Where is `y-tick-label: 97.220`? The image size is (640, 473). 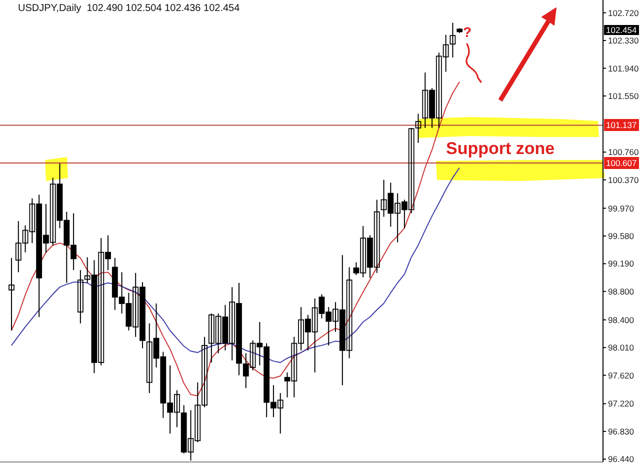
y-tick-label: 97.220 is located at coordinates (621, 403).